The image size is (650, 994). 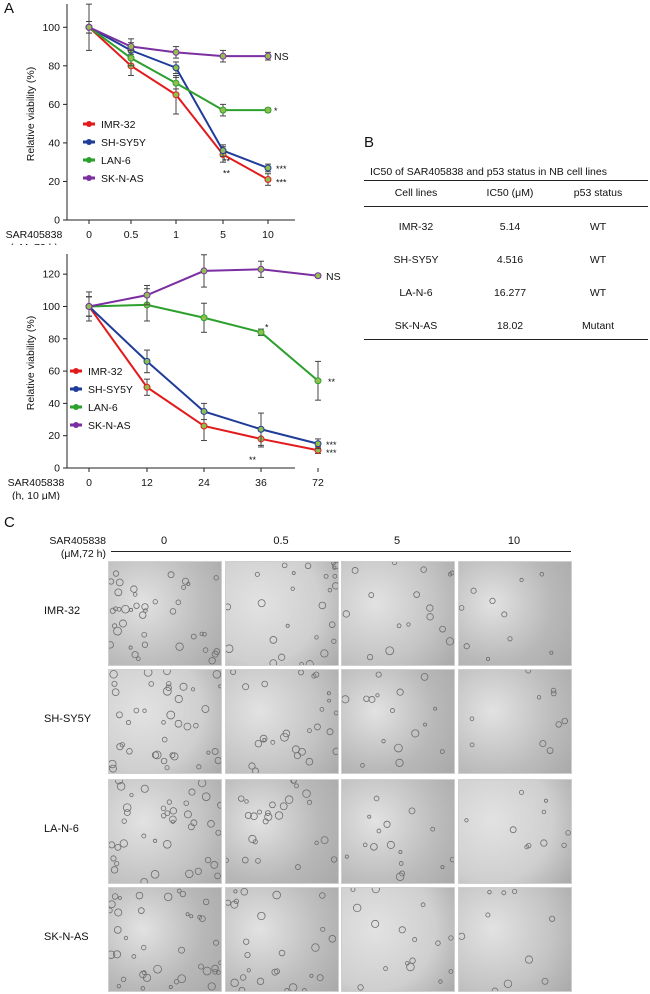 I want to click on micrograph-column-label: 5, so click(x=397, y=541).